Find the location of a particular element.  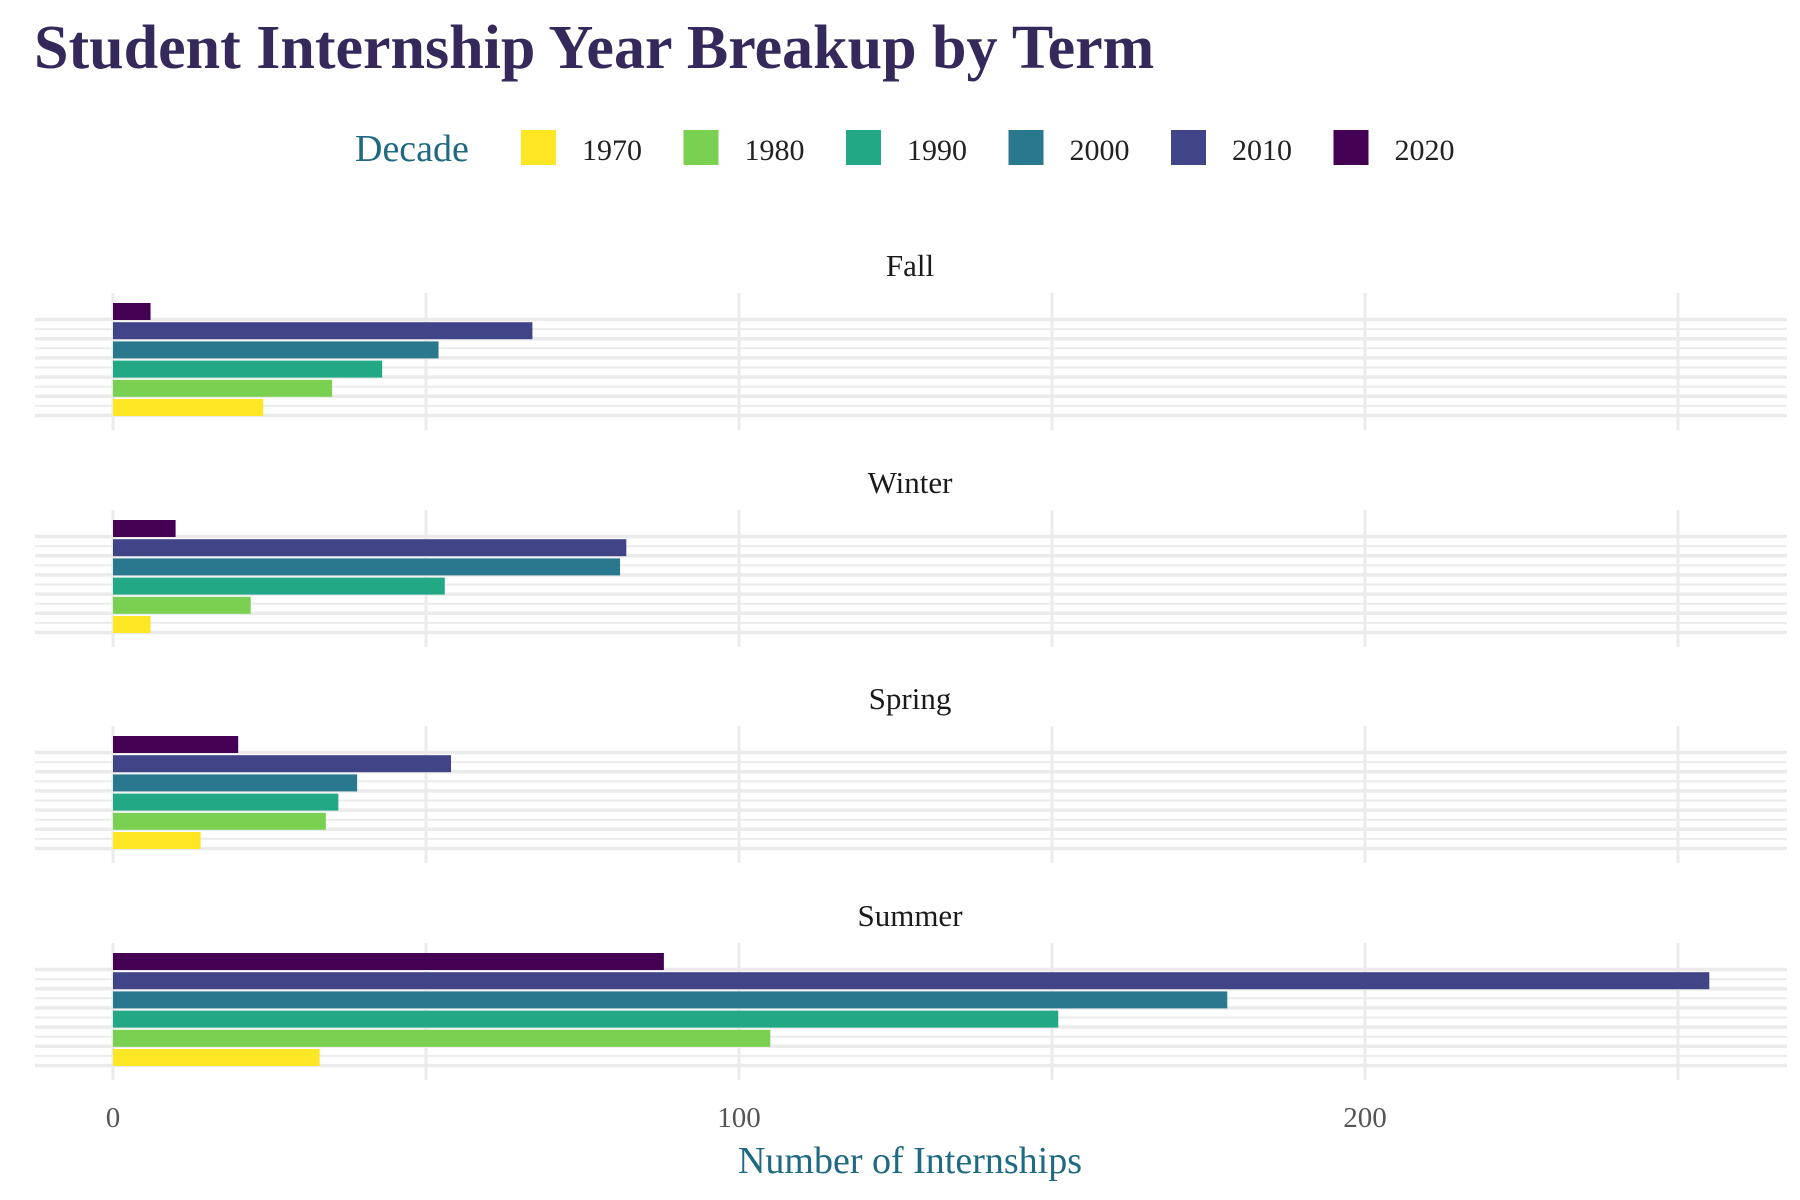

panel-fall: Fall is located at coordinates (911, 339).